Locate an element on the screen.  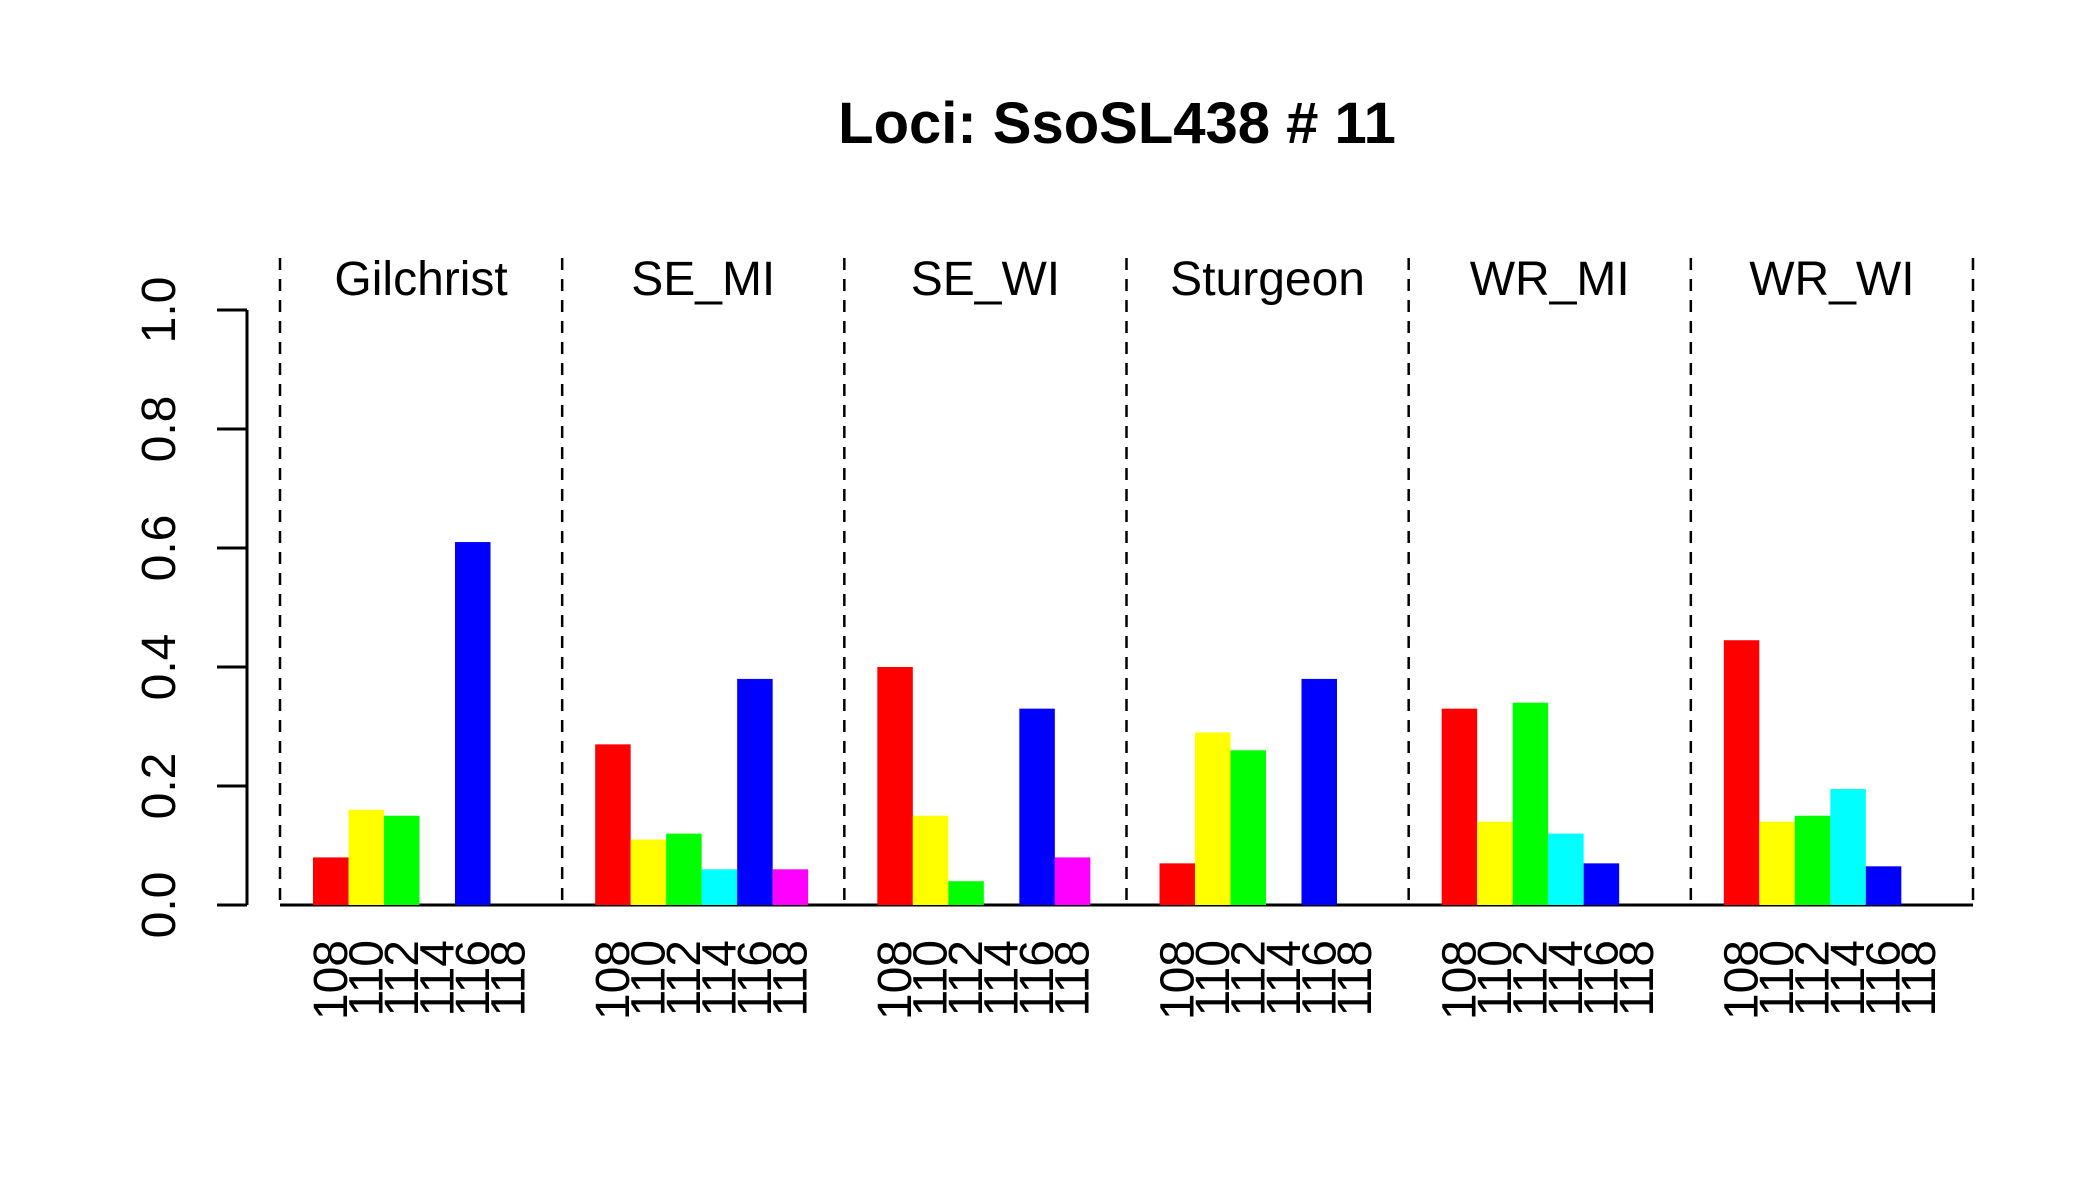
y-tick-label: 0.2 is located at coordinates (159, 786).